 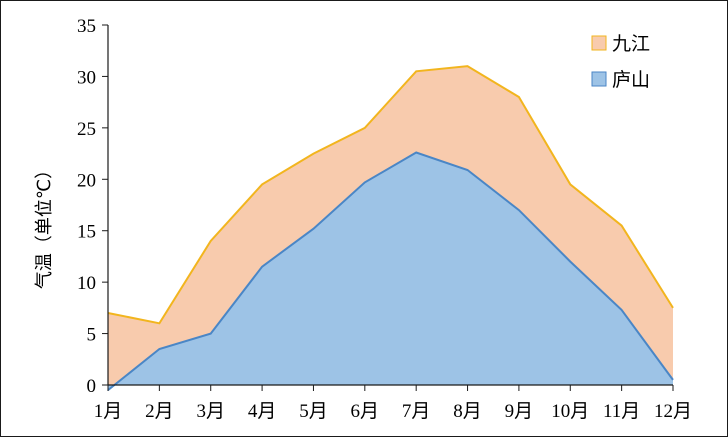 What do you see at coordinates (621, 411) in the screenshot?
I see `x-tick-label-10: 11月` at bounding box center [621, 411].